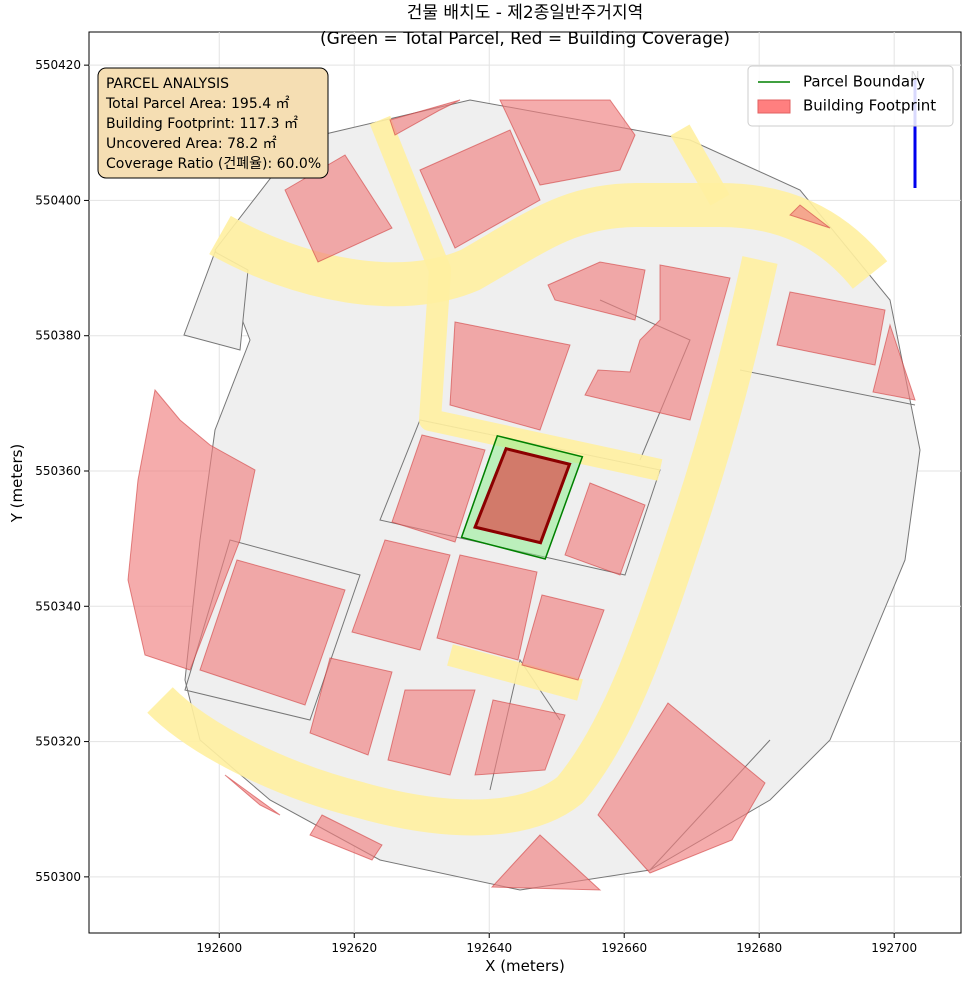  What do you see at coordinates (197, 104) in the screenshot?
I see `annotation-line: Total Parcel Area: 195.4 ㎡` at bounding box center [197, 104].